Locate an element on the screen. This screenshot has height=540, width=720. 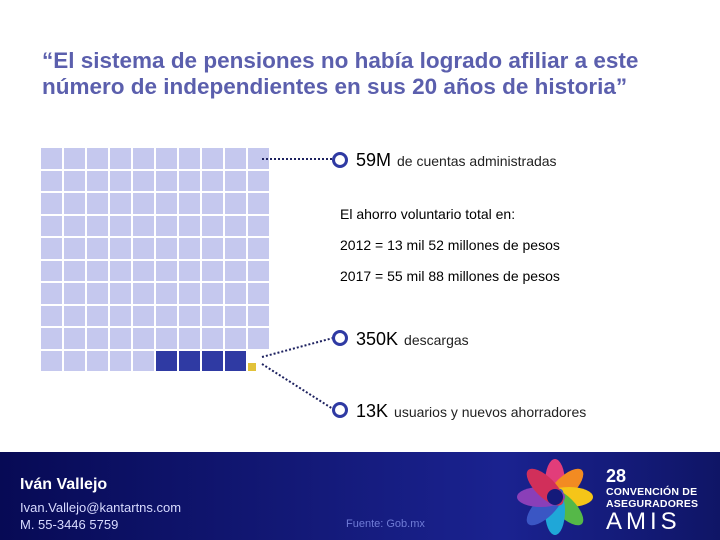
logo-number: 28 is located at coordinates (616, 476).